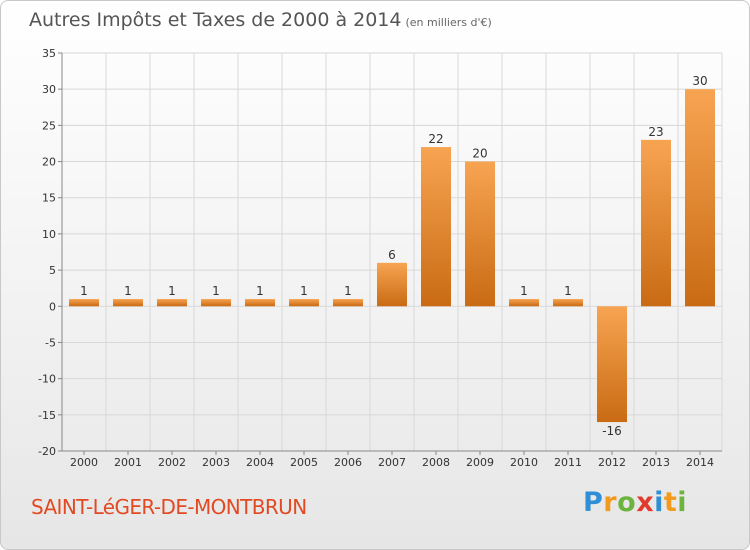  Describe the element at coordinates (392, 462) in the screenshot. I see `x-tick-label: 2007` at that location.